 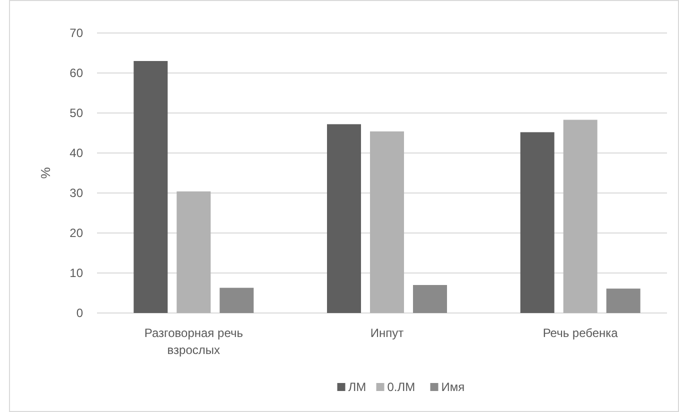 What do you see at coordinates (580, 333) in the screenshot?
I see `x-tick-label: Речь ребенка` at bounding box center [580, 333].